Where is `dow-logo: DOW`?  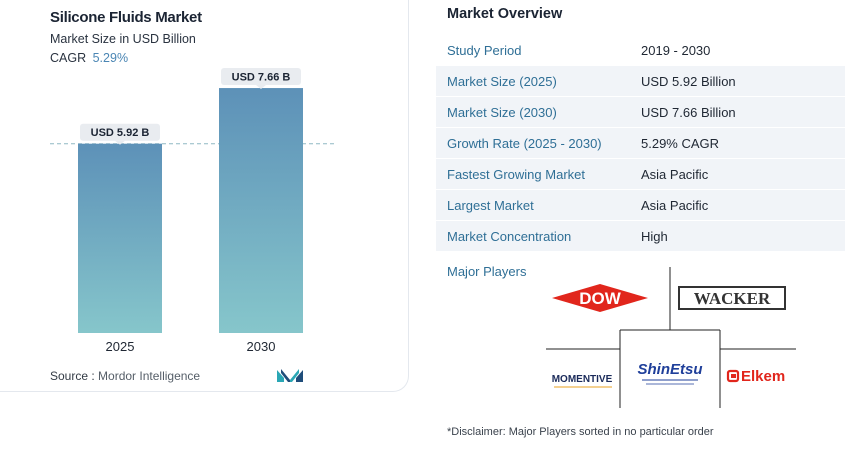
dow-logo: DOW is located at coordinates (600, 298).